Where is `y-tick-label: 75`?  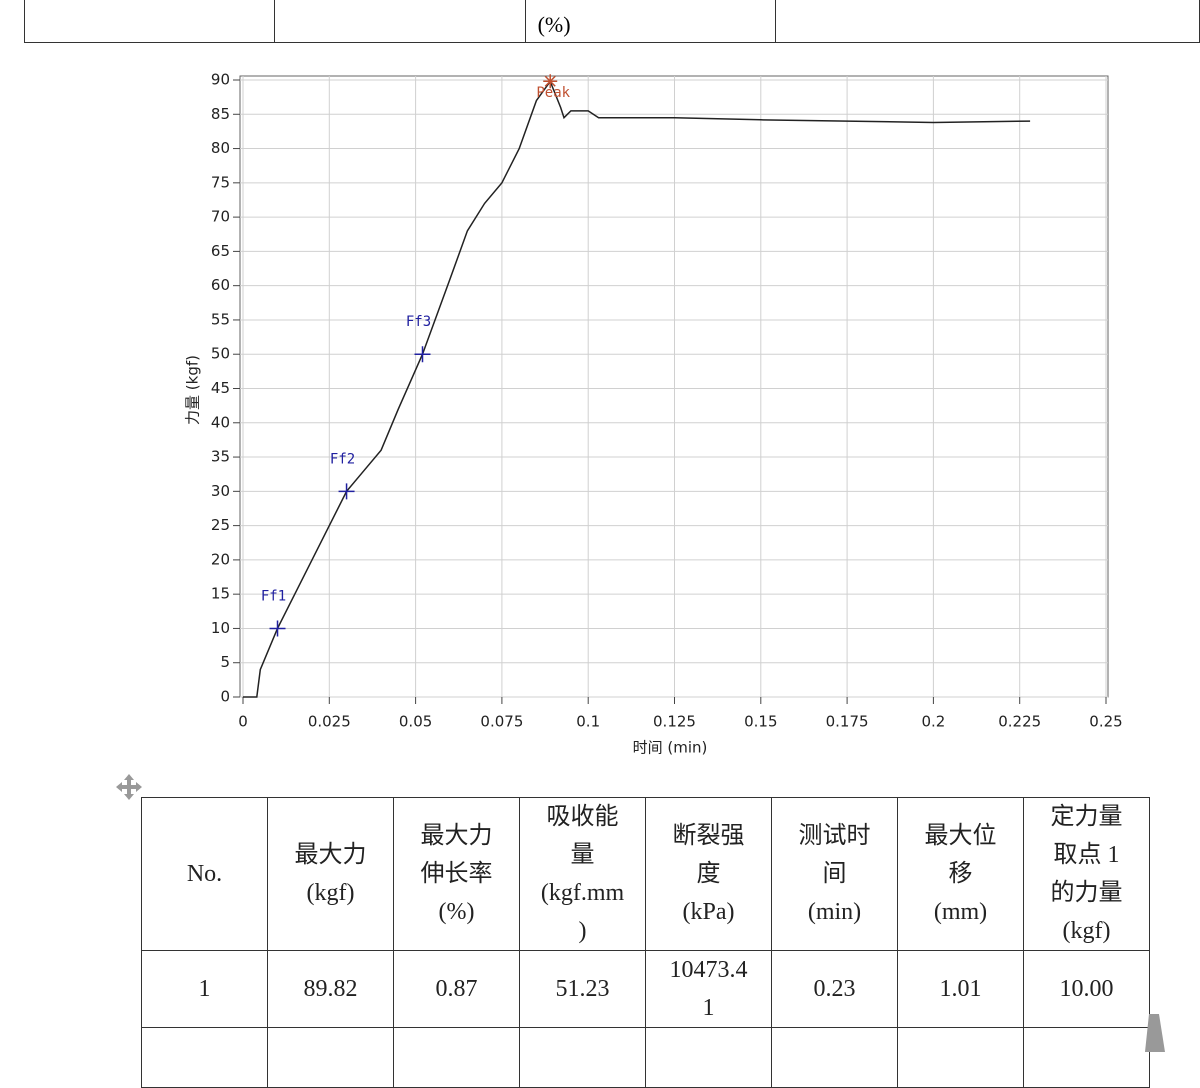 y-tick-label: 75 is located at coordinates (220, 182).